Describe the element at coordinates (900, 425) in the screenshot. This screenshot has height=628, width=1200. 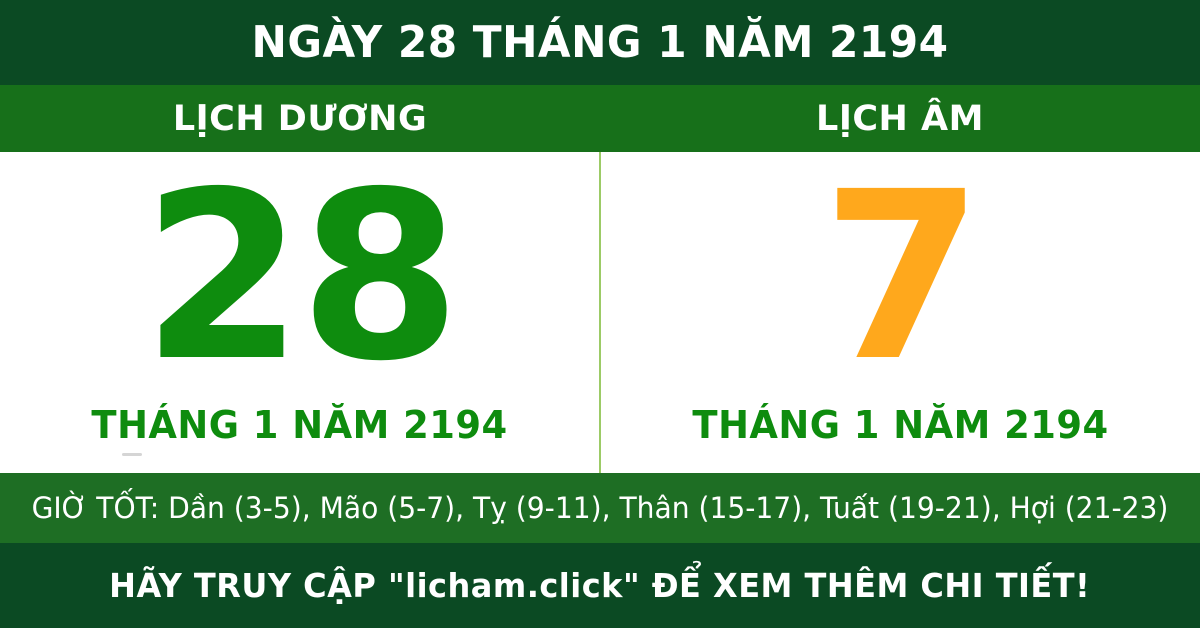
I see `lunar-month-year: THÁNG 1 NĂM 2194` at that location.